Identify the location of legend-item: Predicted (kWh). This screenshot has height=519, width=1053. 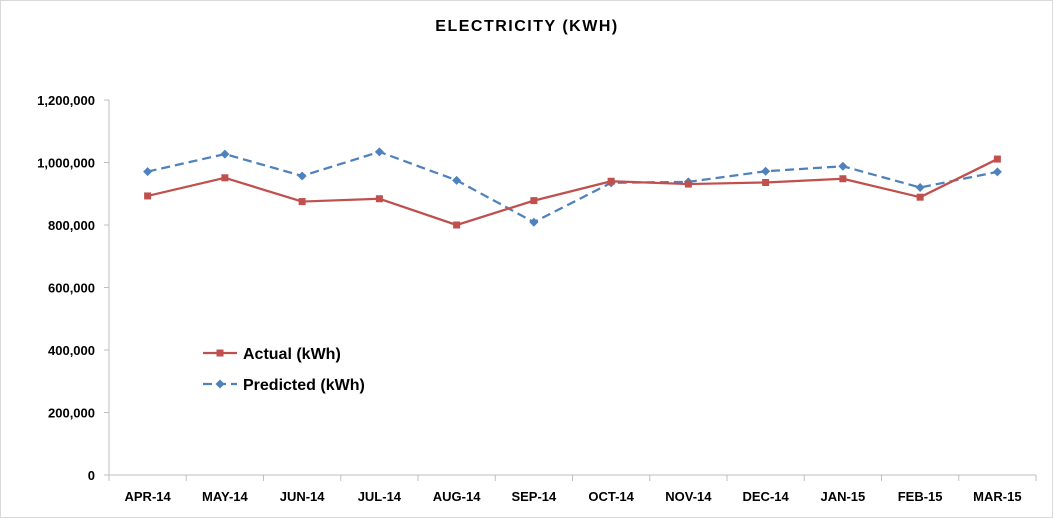
(284, 385).